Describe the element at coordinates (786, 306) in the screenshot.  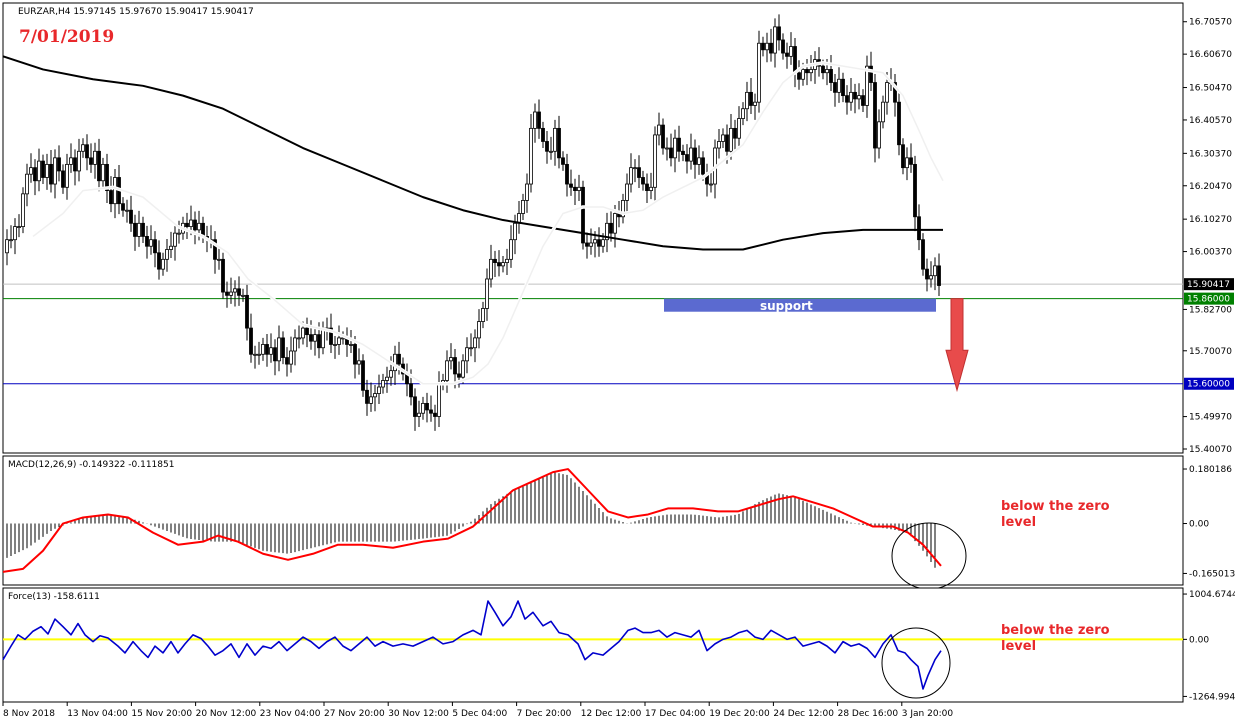
I see `support-label: support` at that location.